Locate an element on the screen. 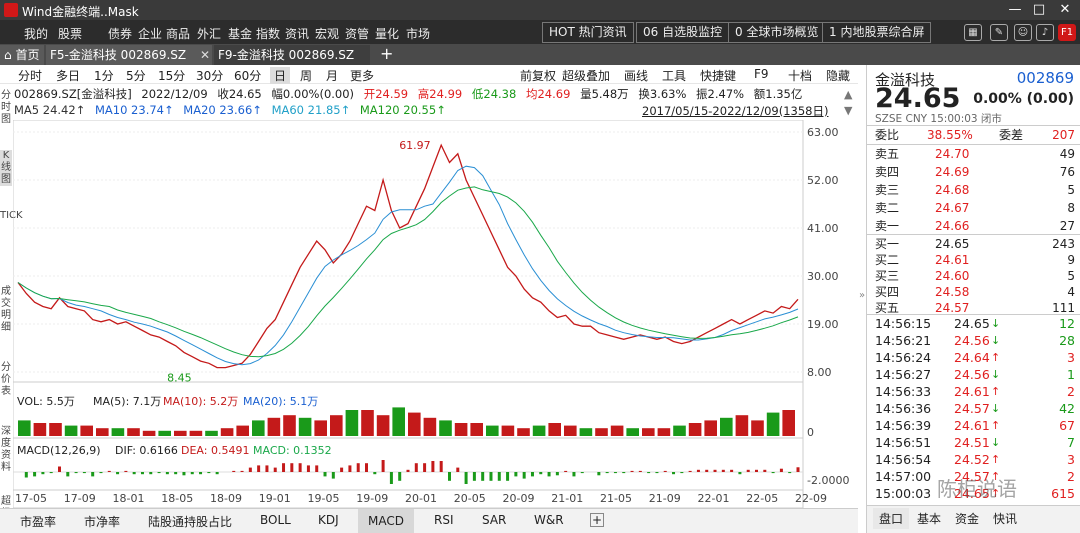 This screenshot has height=533, width=1080. bid-row: 买三 24.60 5 is located at coordinates (975, 276).